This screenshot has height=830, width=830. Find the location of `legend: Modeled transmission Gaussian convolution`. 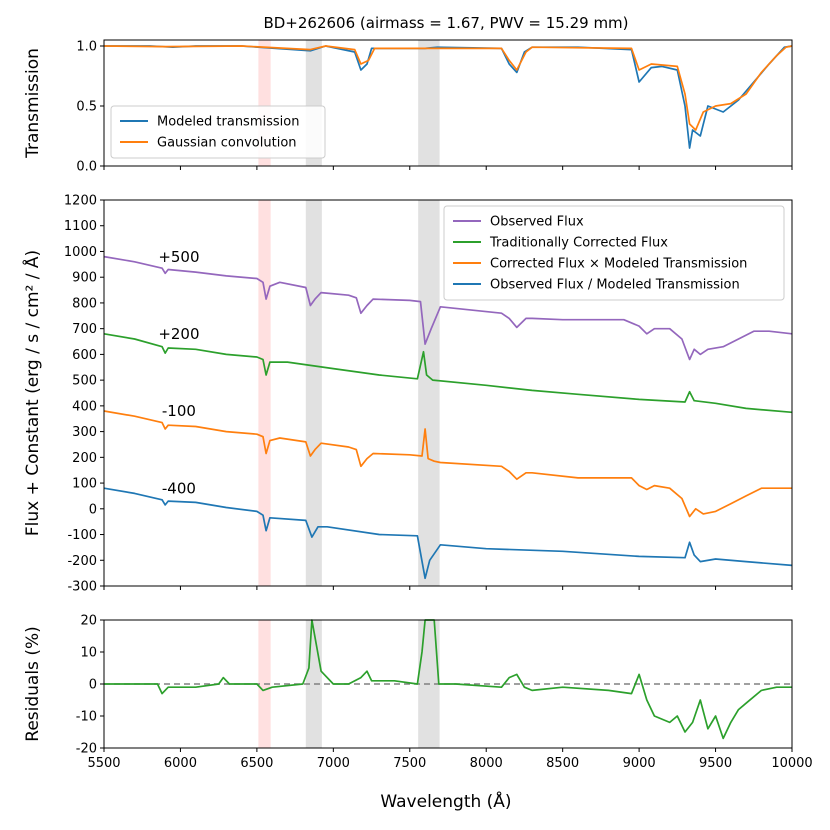

legend: Modeled transmission Gaussian convolution is located at coordinates (218, 132).